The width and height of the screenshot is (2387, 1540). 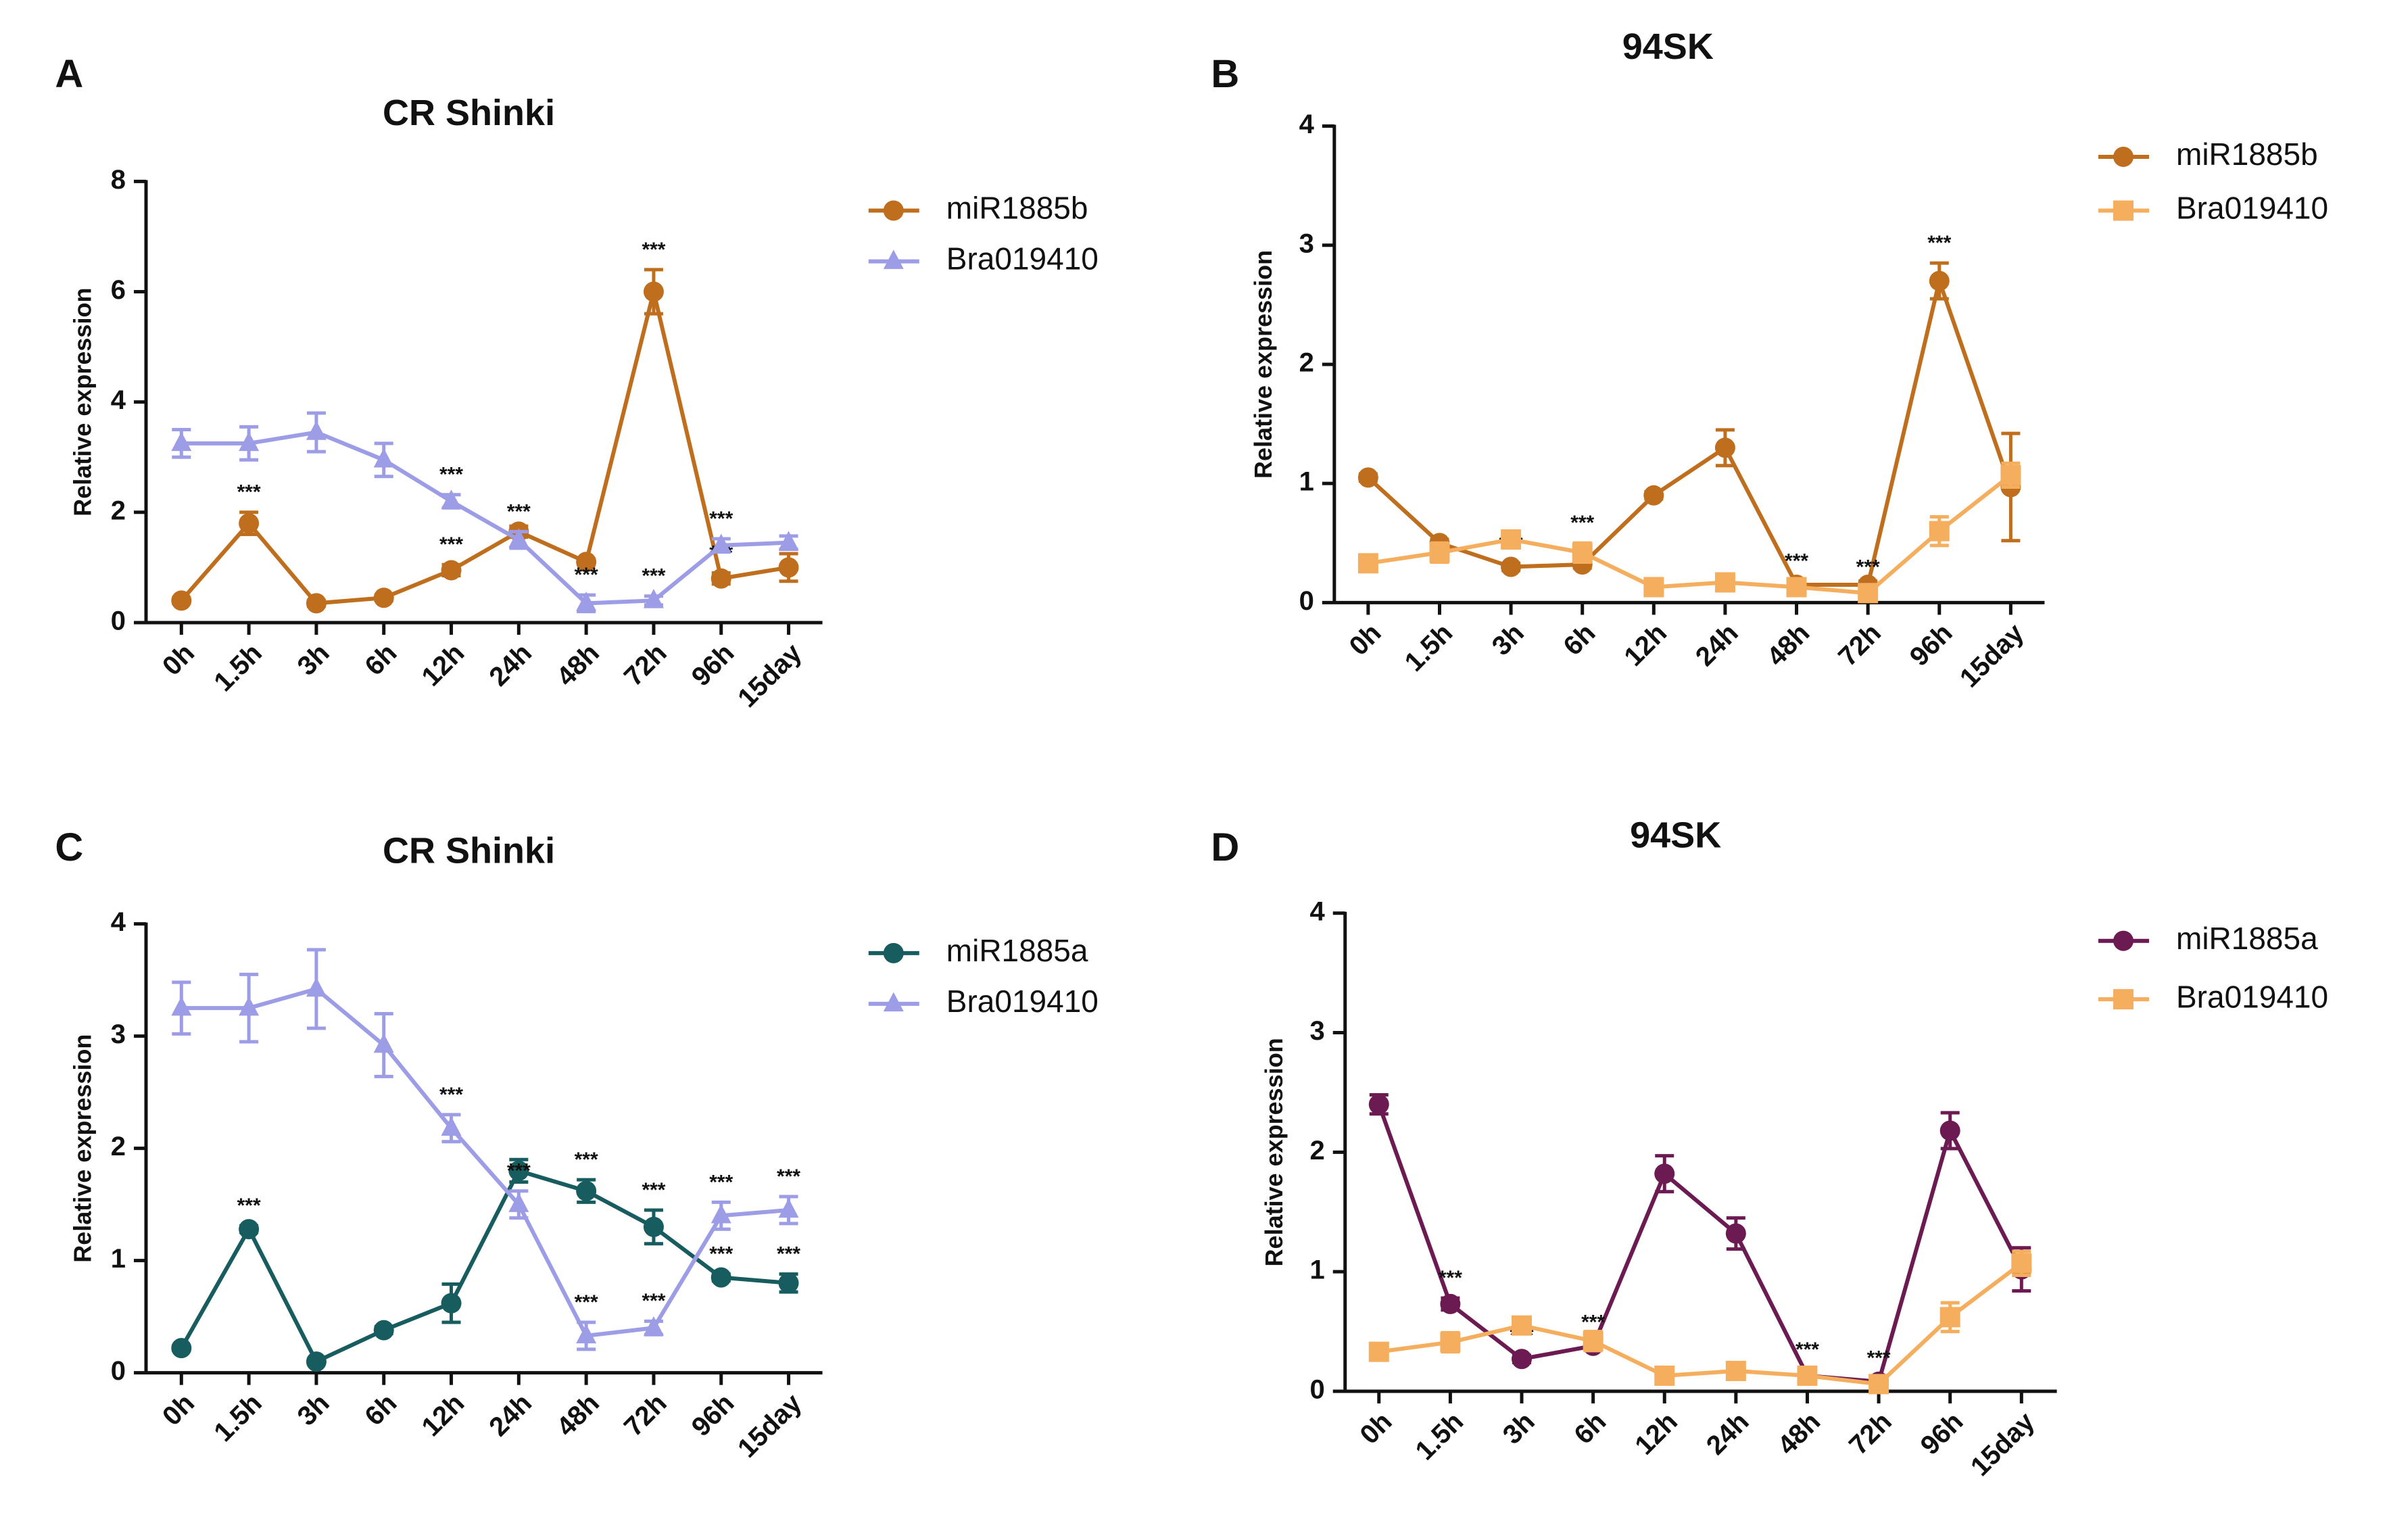 I want to click on x-tick-label: 0h, so click(x=1365, y=639).